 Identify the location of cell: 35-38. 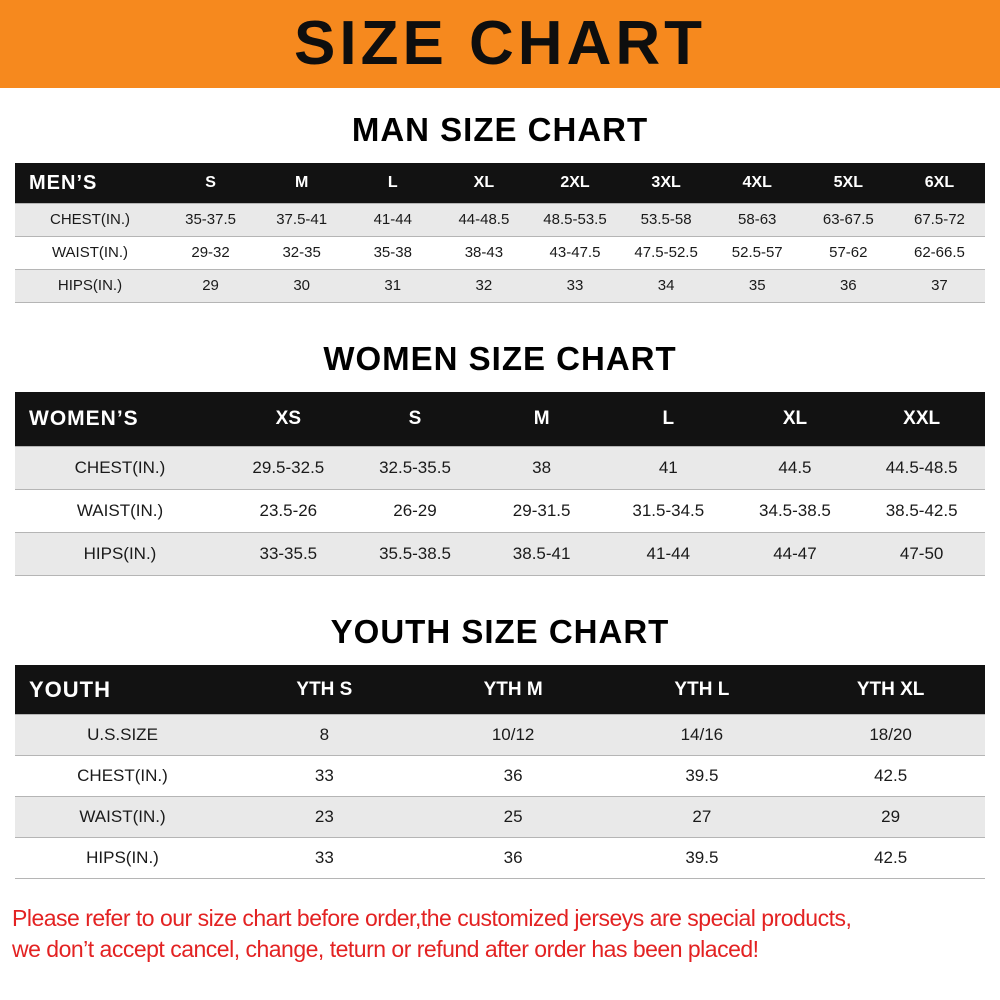
(393, 252).